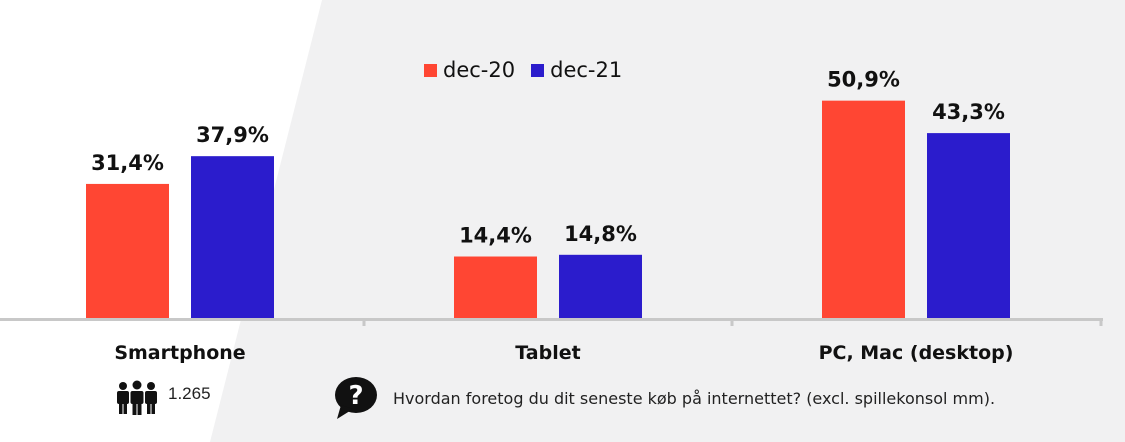  I want to click on data-label-dec-21-2: 43,3%, so click(968, 112).